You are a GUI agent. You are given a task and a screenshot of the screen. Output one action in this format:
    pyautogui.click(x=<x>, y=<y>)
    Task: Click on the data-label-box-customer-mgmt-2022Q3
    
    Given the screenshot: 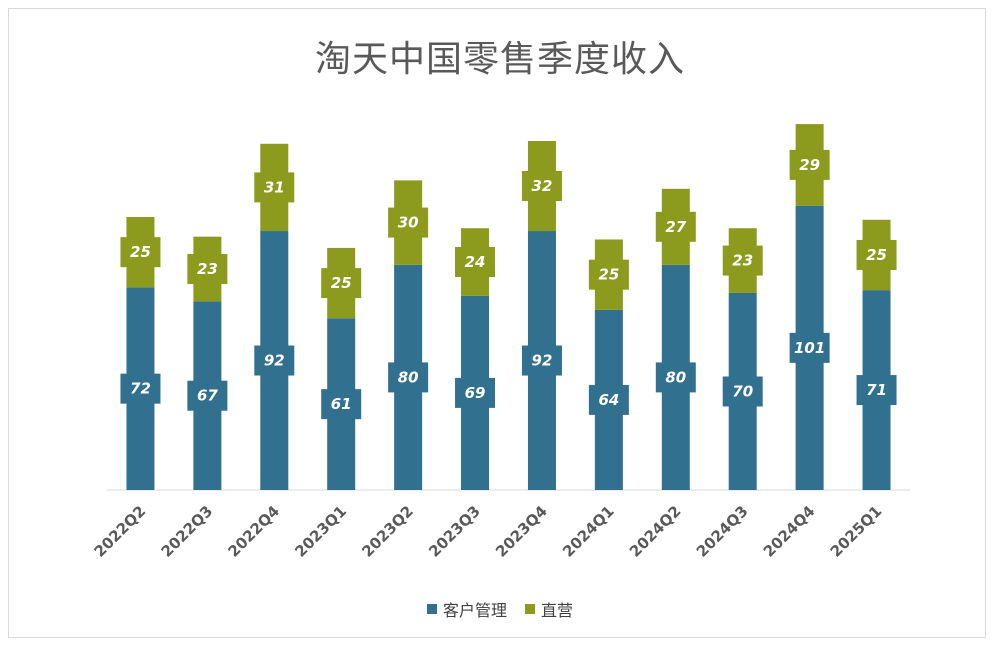 What is the action you would take?
    pyautogui.click(x=207, y=395)
    